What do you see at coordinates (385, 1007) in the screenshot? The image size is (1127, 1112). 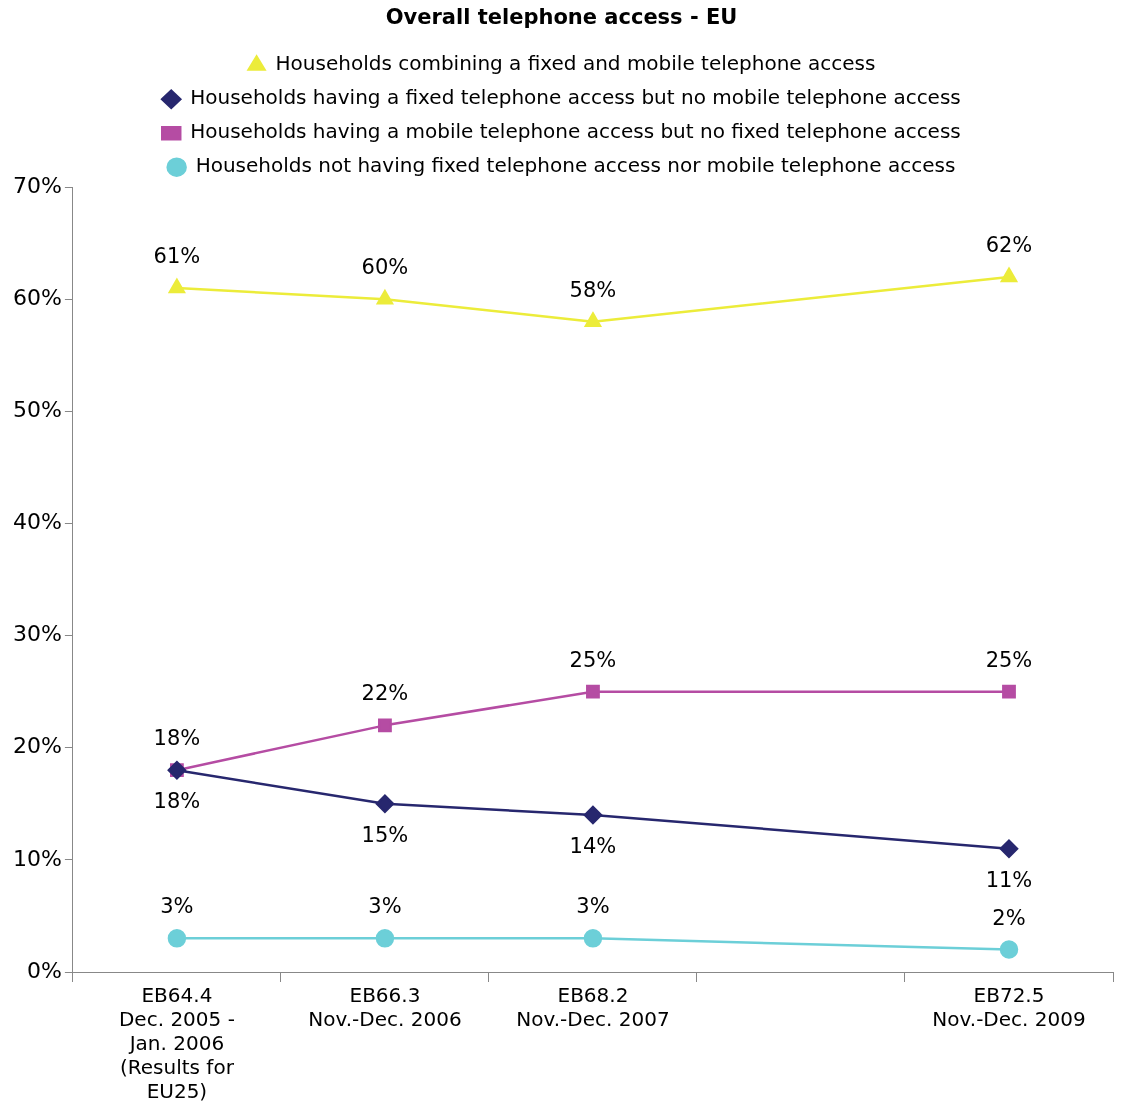 I see `x-tick-label: EB66.3 Nov.-Dec. 2006` at bounding box center [385, 1007].